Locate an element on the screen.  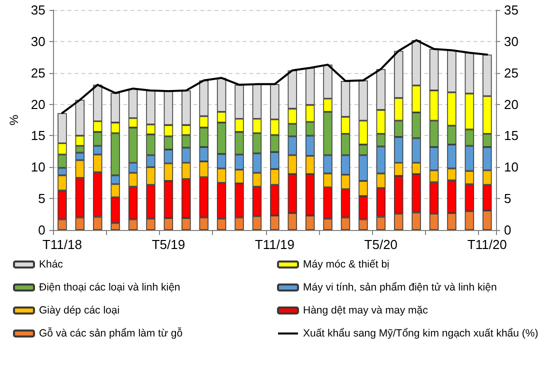
y-tick-label: 0 is located at coordinates (42, 230).